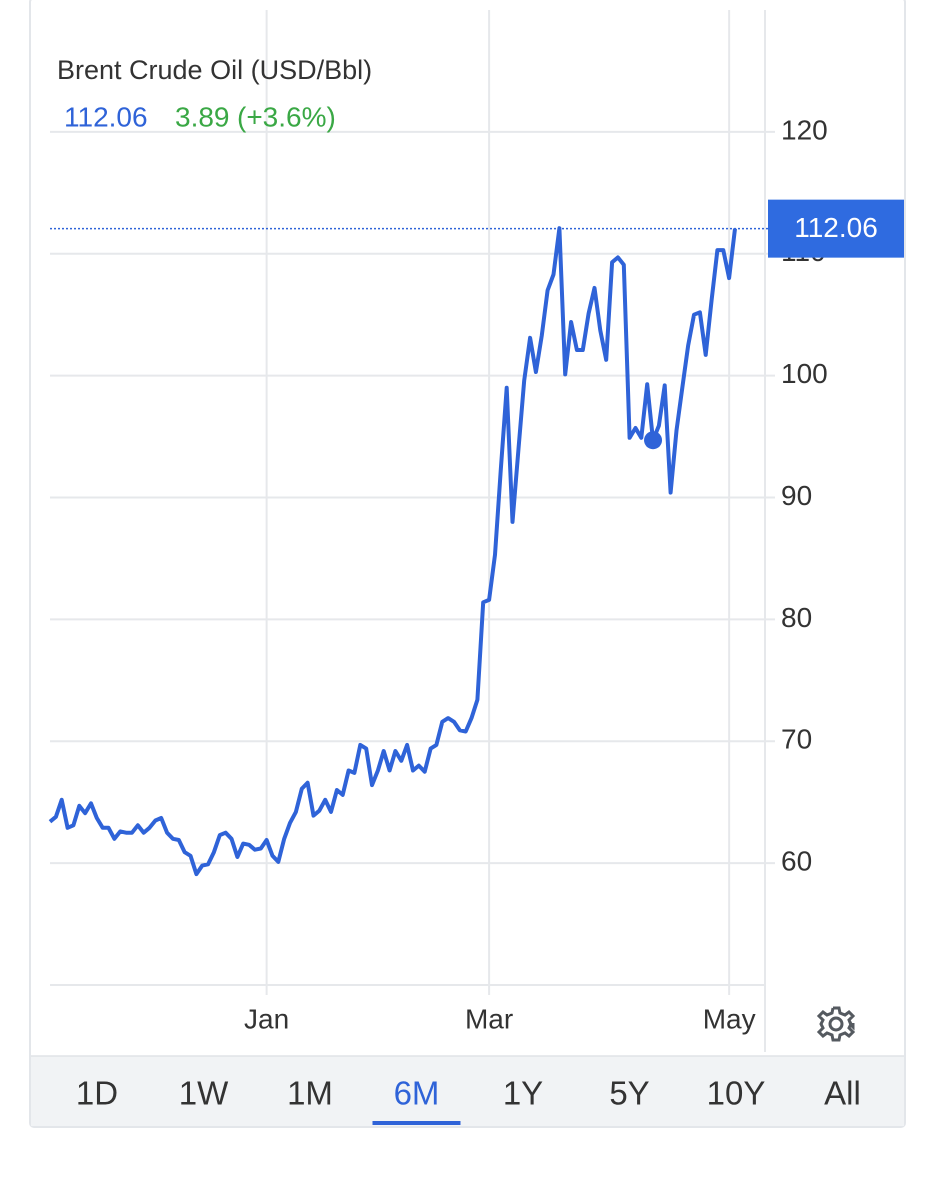 Image resolution: width=935 pixels, height=1200 pixels. I want to click on range-underline, so click(416, 1123).